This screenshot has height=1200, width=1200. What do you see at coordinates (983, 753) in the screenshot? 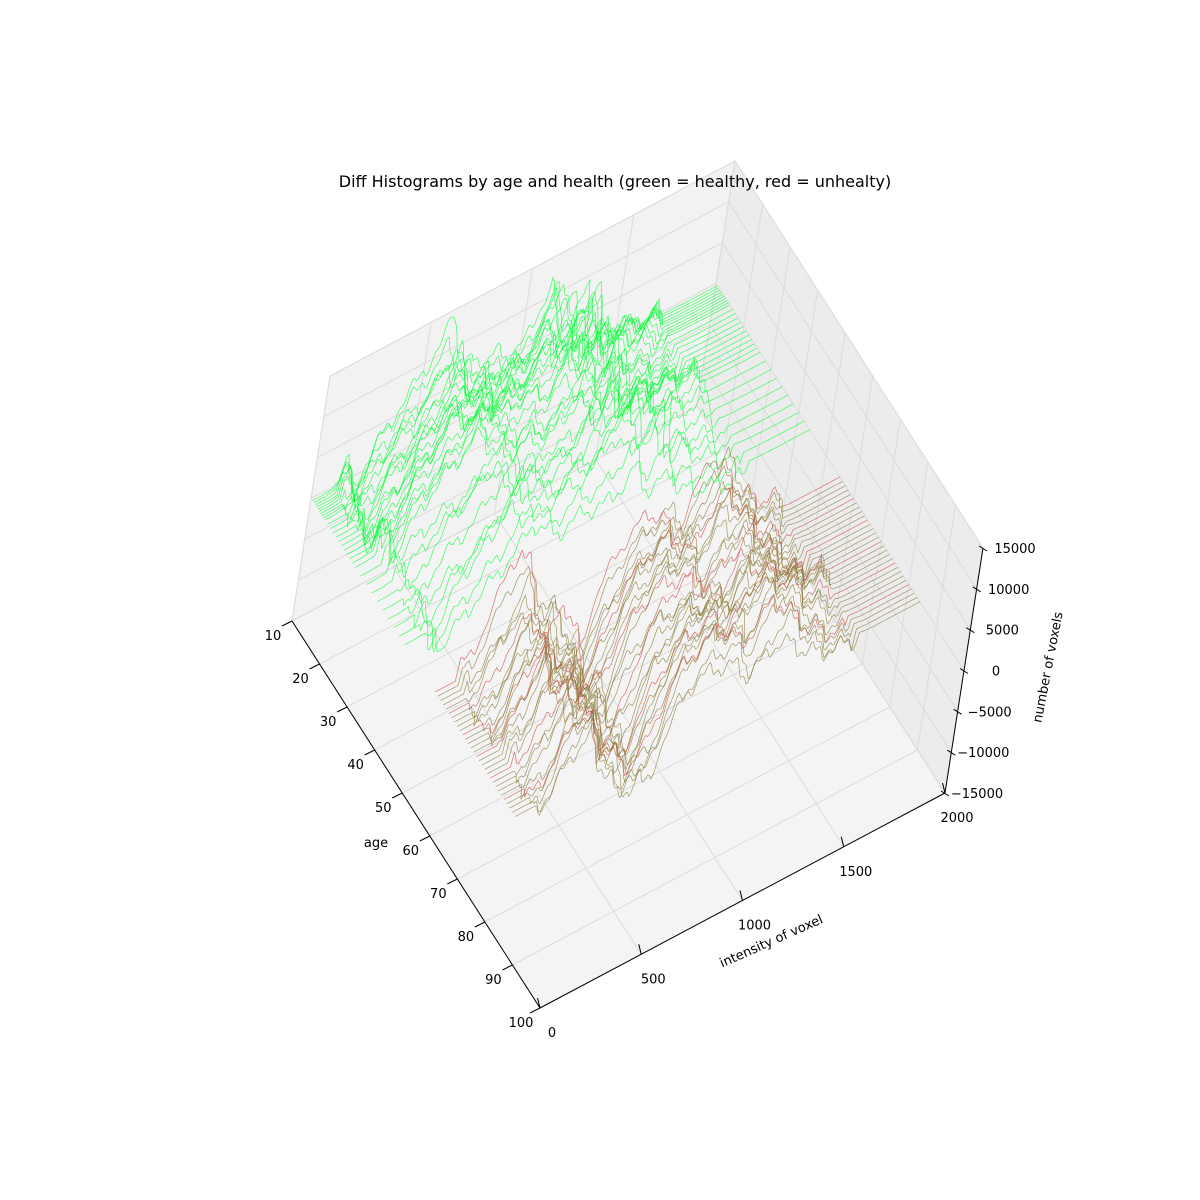
I see `z-tick-label: −10000` at bounding box center [983, 753].